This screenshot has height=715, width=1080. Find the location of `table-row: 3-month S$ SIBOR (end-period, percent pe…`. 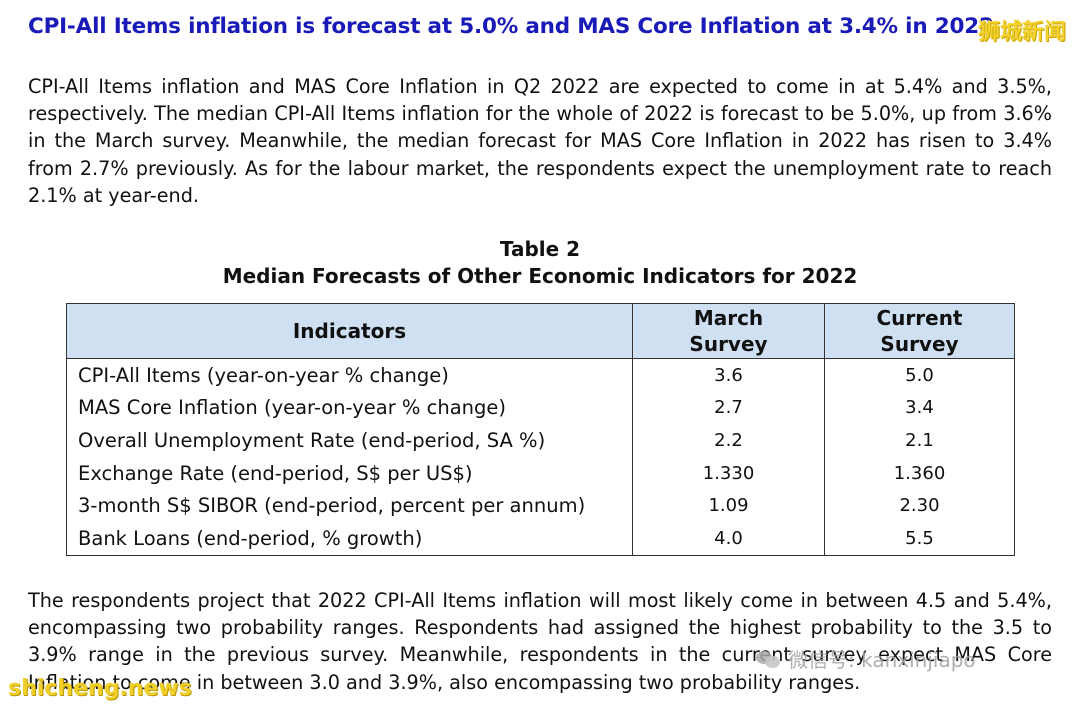

table-row: 3-month S$ SIBOR (end-period, percent pe… is located at coordinates (540, 505).